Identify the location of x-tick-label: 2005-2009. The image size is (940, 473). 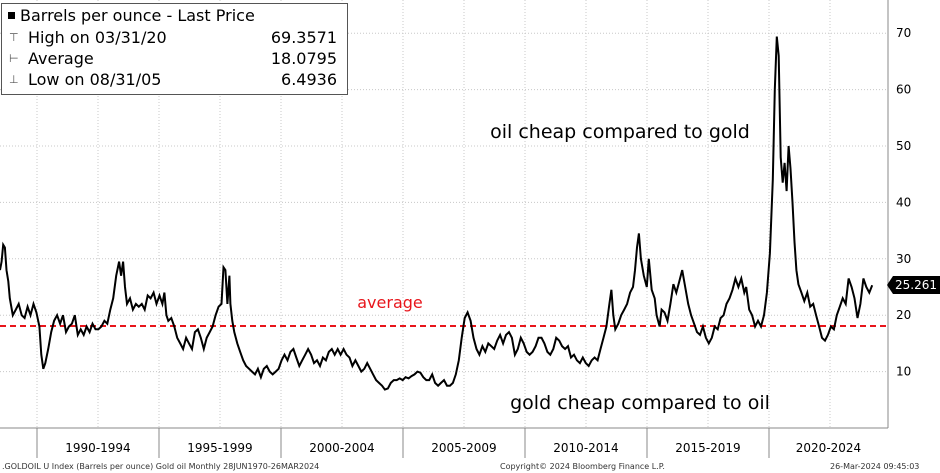
(463, 448).